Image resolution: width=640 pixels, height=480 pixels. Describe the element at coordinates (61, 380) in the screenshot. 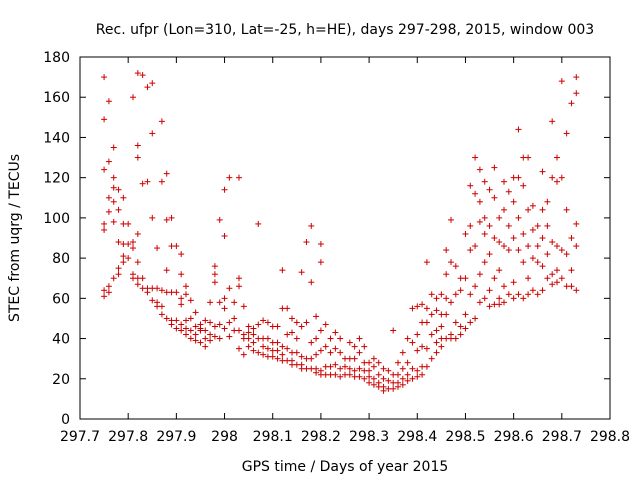

I see `y-tick-label: 20` at that location.